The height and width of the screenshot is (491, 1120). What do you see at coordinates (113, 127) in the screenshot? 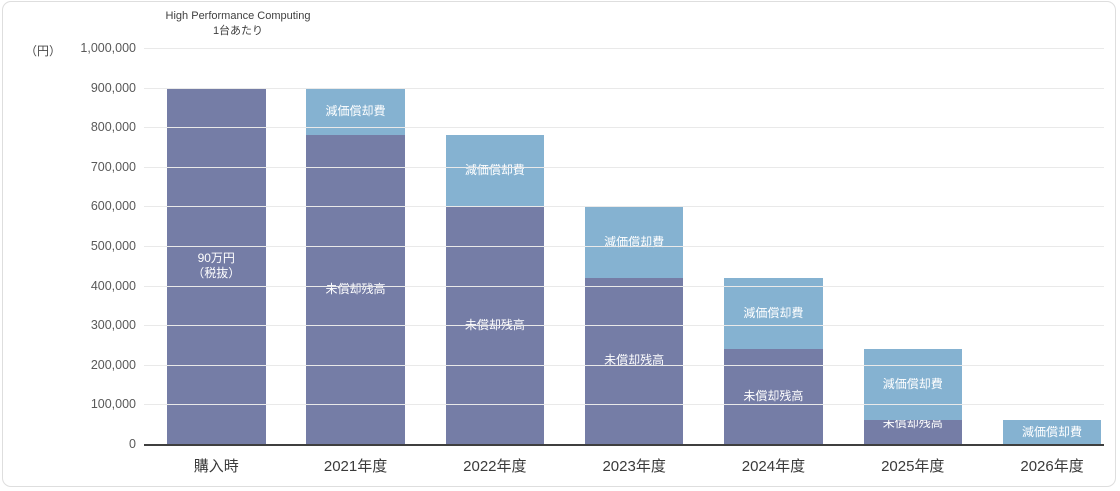
I see `y-tick-label: 800,000` at bounding box center [113, 127].